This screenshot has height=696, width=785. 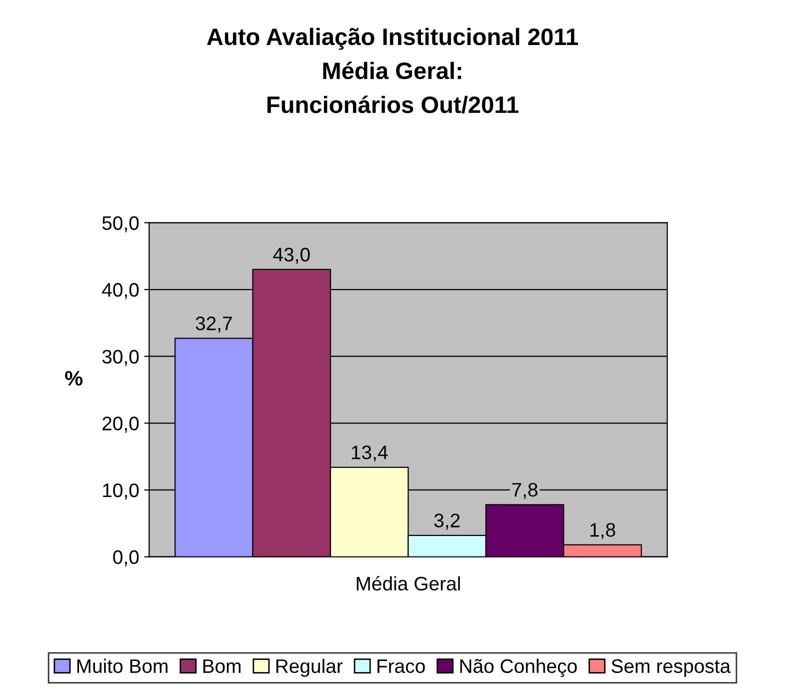 What do you see at coordinates (120, 358) in the screenshot?
I see `y-tick-label: 30,0` at bounding box center [120, 358].